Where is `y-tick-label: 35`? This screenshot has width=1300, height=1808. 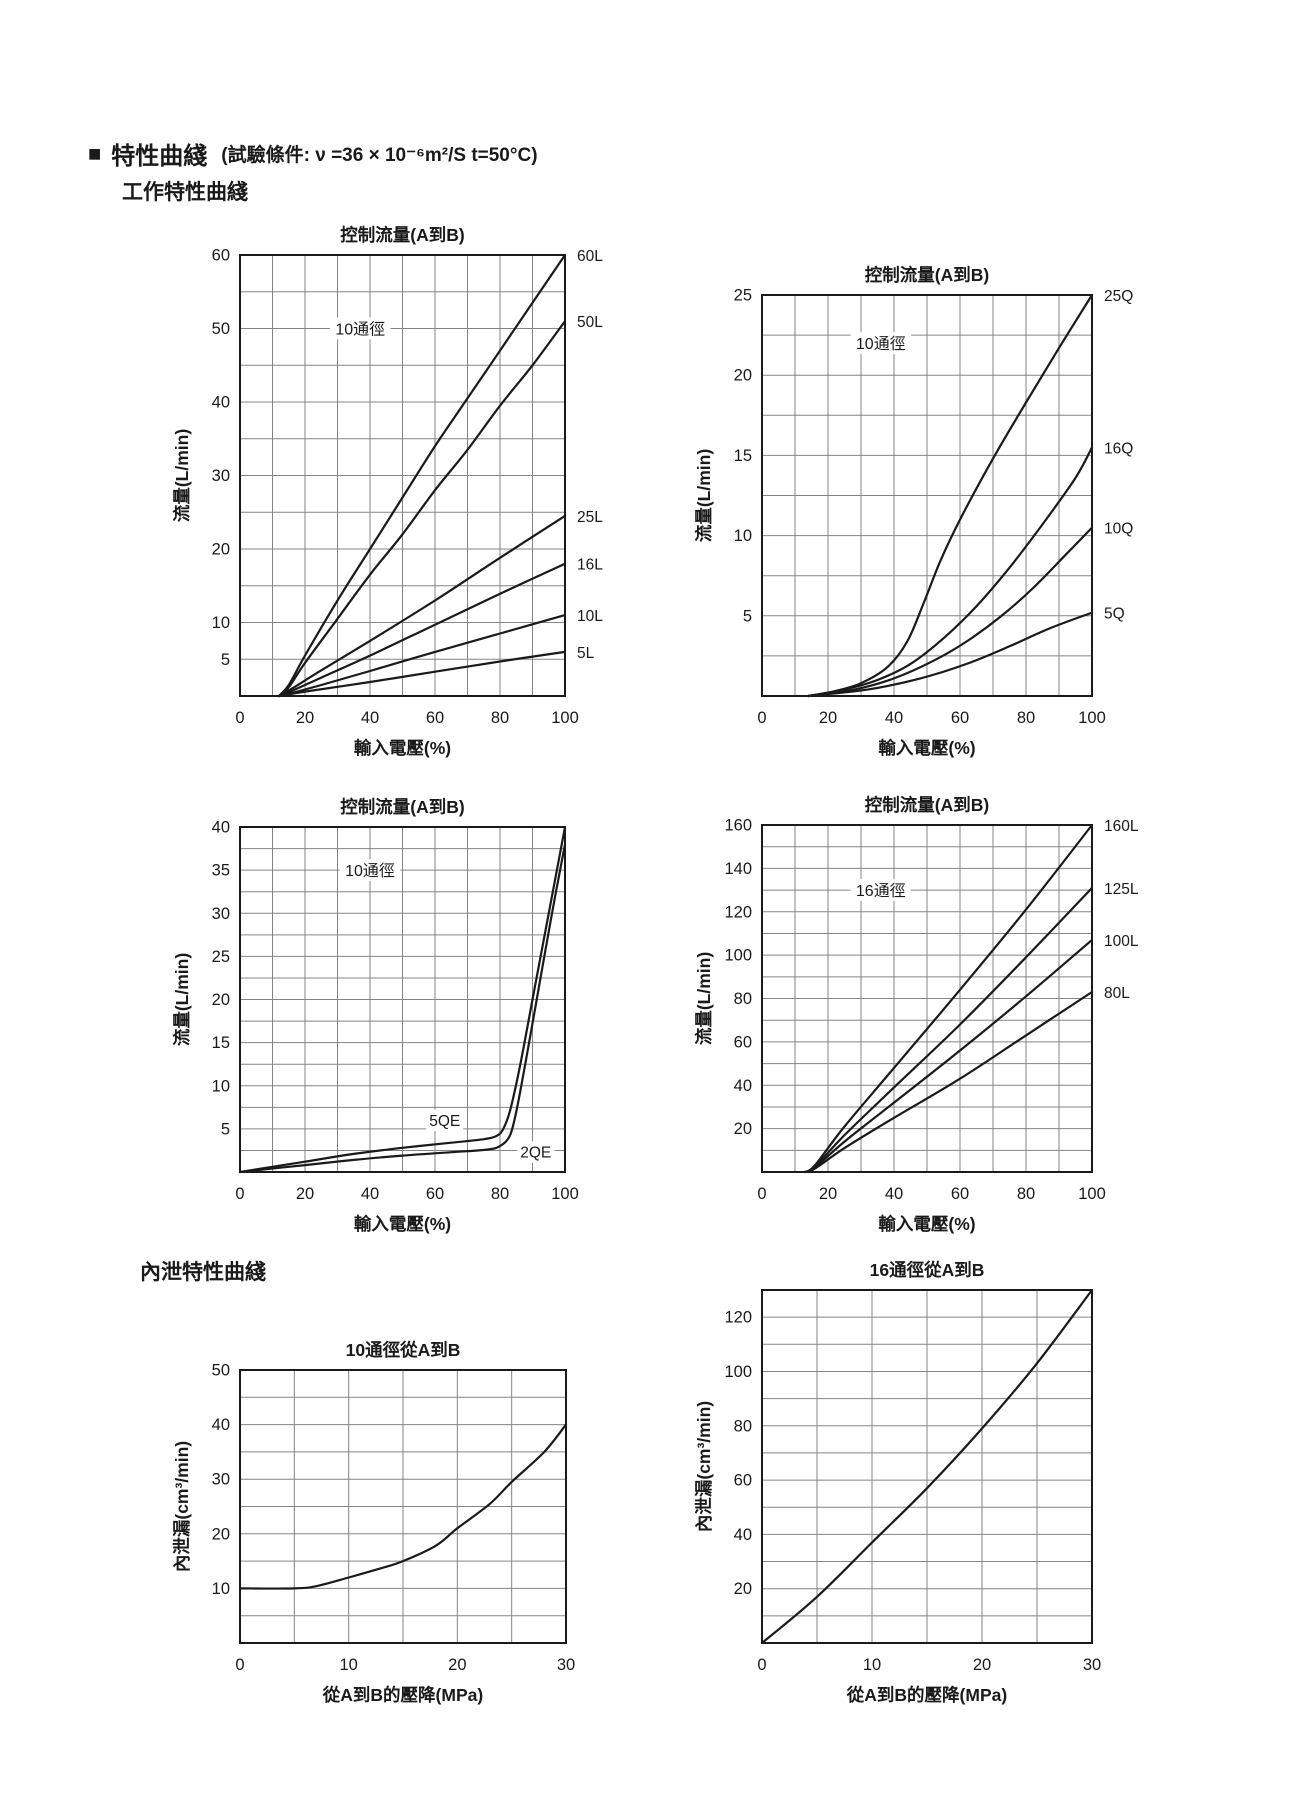
y-tick-label: 35 is located at coordinates (221, 871).